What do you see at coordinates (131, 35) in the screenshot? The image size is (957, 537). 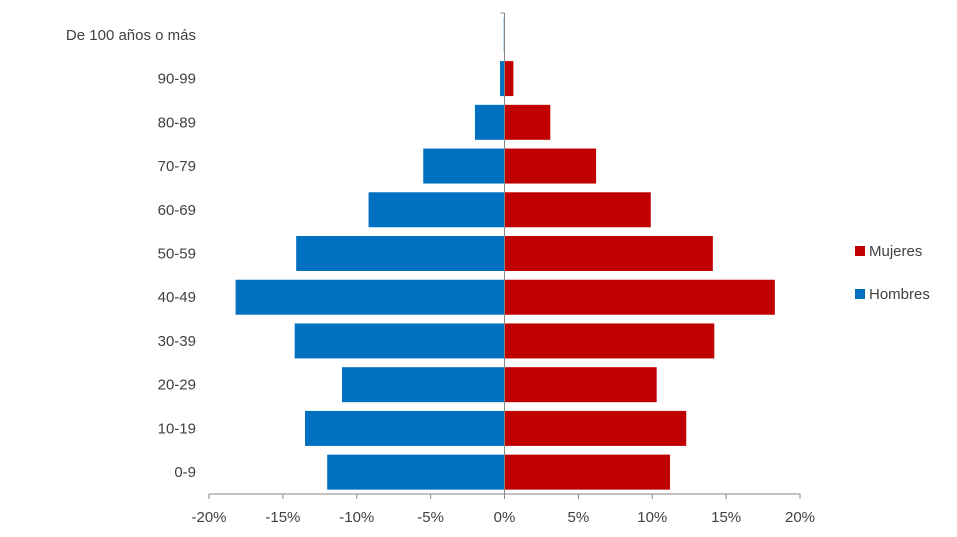 I see `category-label: De 100 años o más` at bounding box center [131, 35].